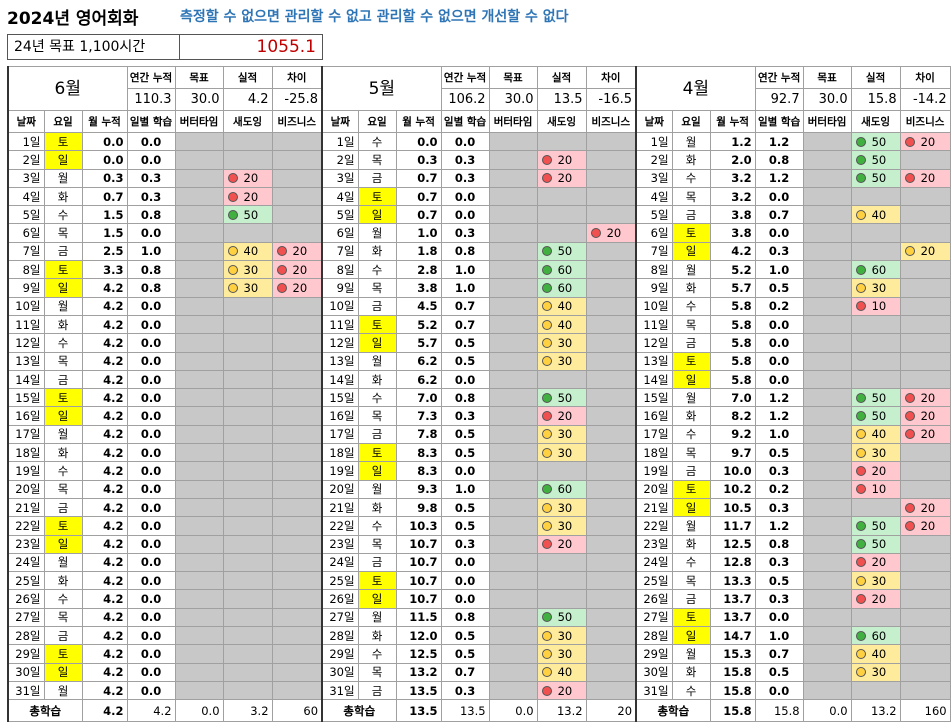  Describe the element at coordinates (104, 270) in the screenshot. I see `monthly-cumulative: 3.3` at that location.